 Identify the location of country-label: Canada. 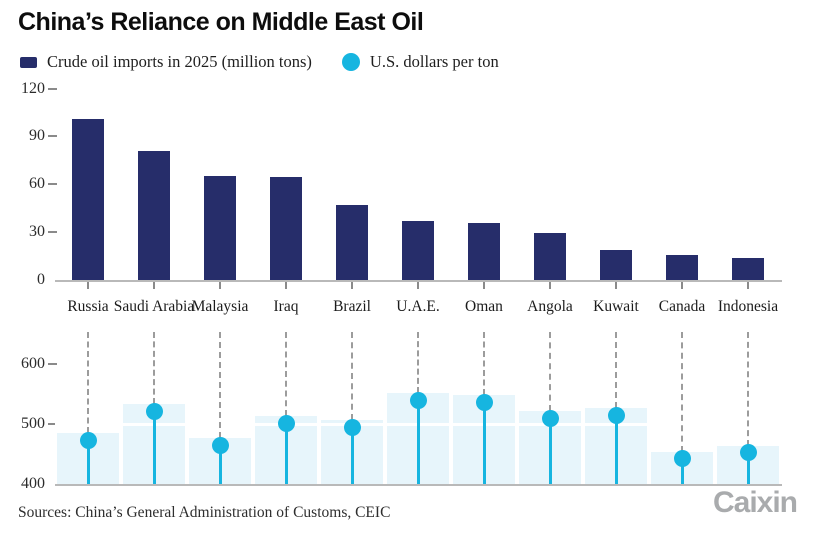
(682, 306).